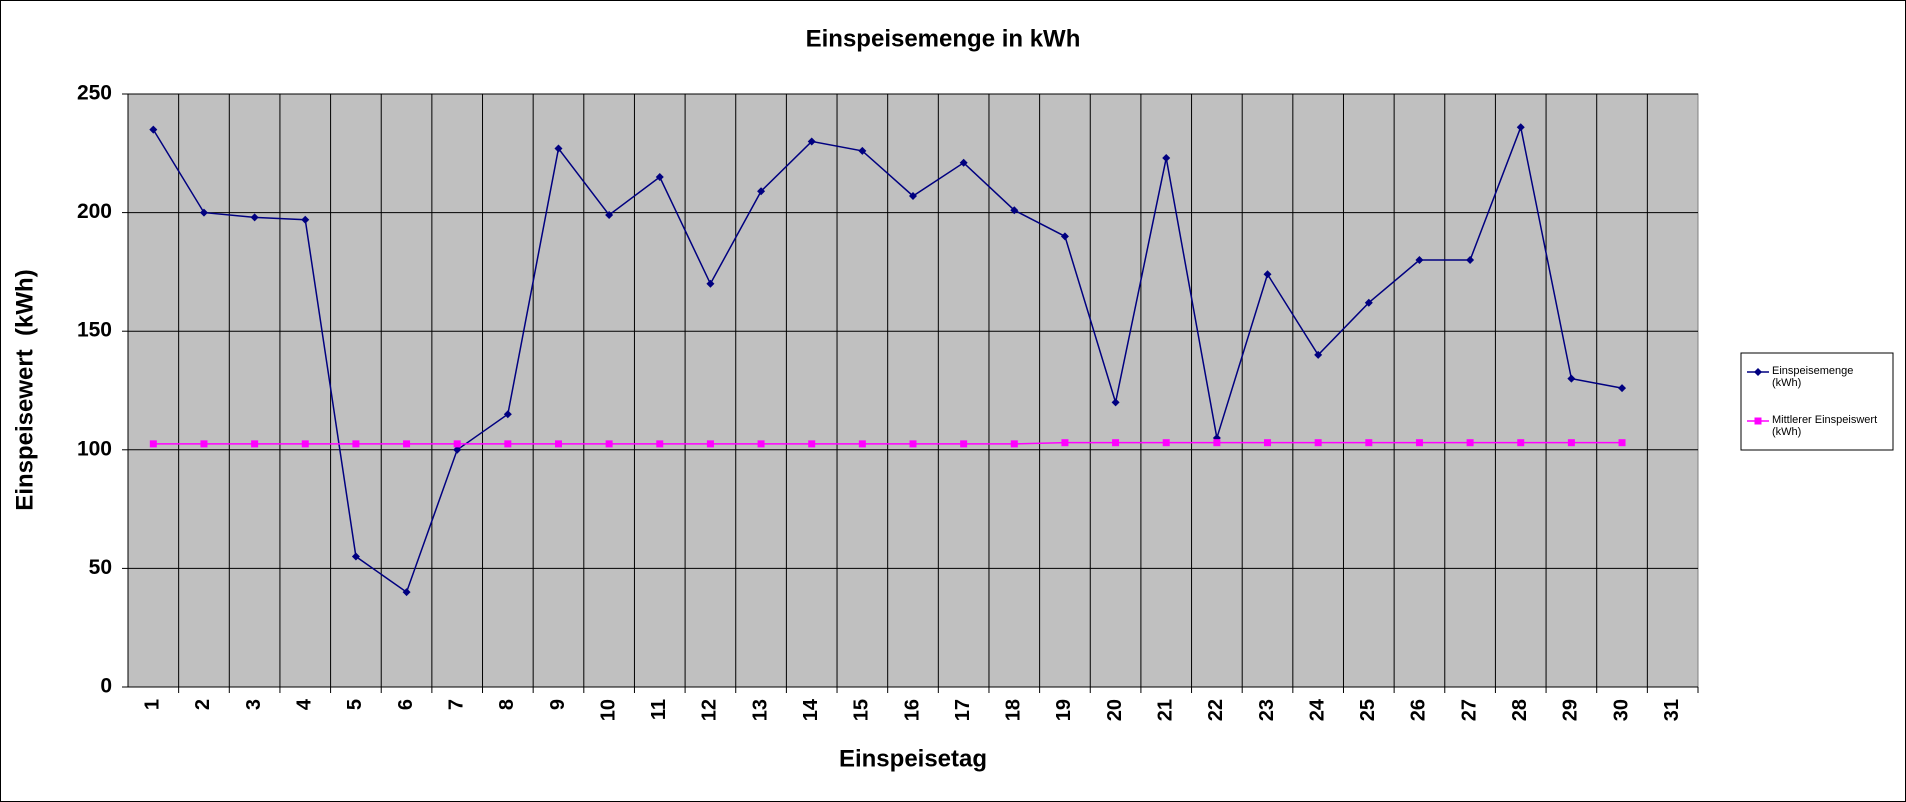  Describe the element at coordinates (608, 710) in the screenshot. I see `x-tick-label: 10` at that location.